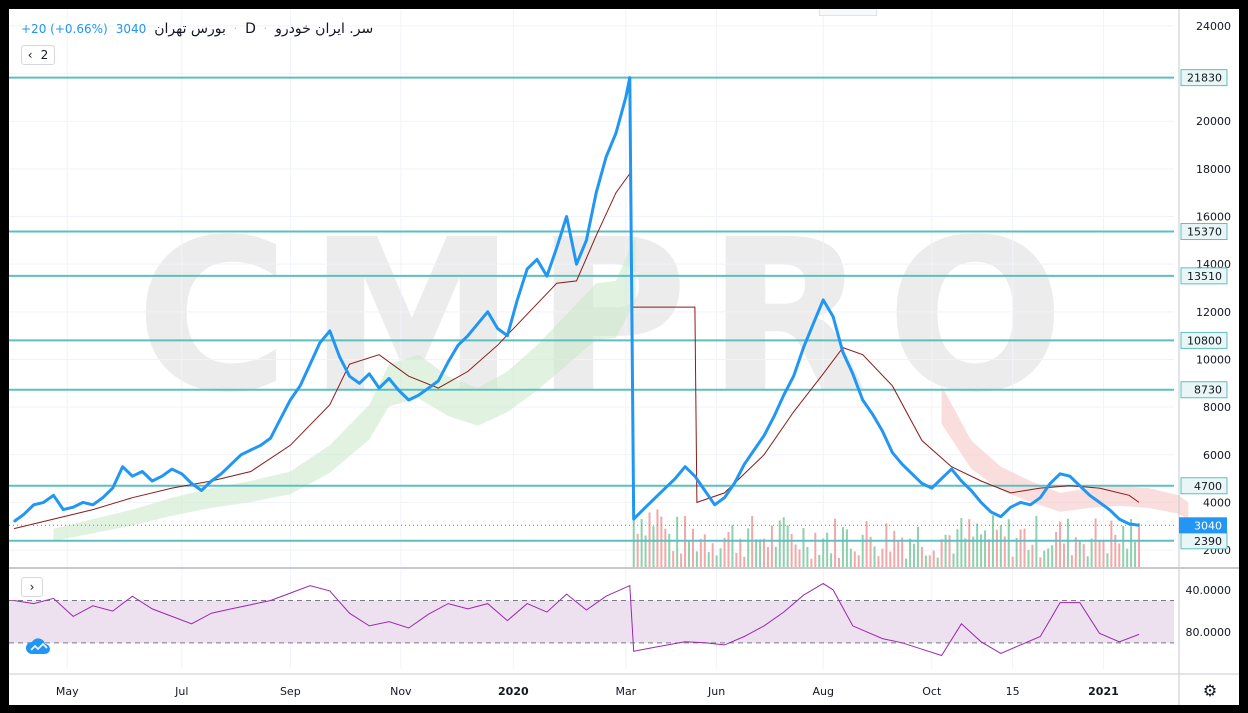  Describe the element at coordinates (1103, 691) in the screenshot. I see `time-tick-label: 2021` at that location.